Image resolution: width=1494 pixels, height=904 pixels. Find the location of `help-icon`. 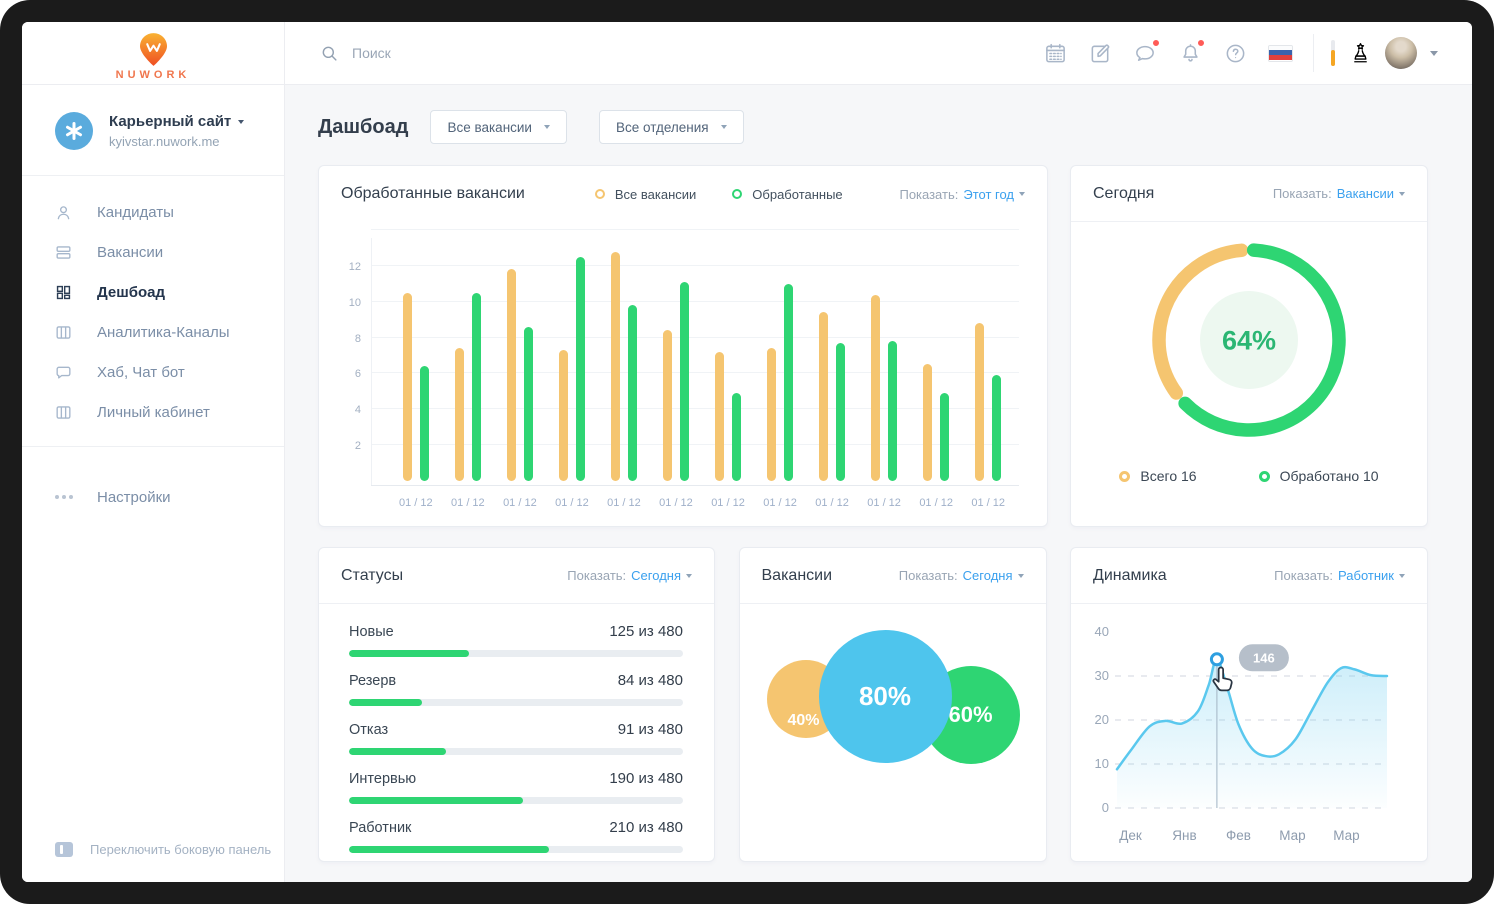

help-icon is located at coordinates (1235, 53).